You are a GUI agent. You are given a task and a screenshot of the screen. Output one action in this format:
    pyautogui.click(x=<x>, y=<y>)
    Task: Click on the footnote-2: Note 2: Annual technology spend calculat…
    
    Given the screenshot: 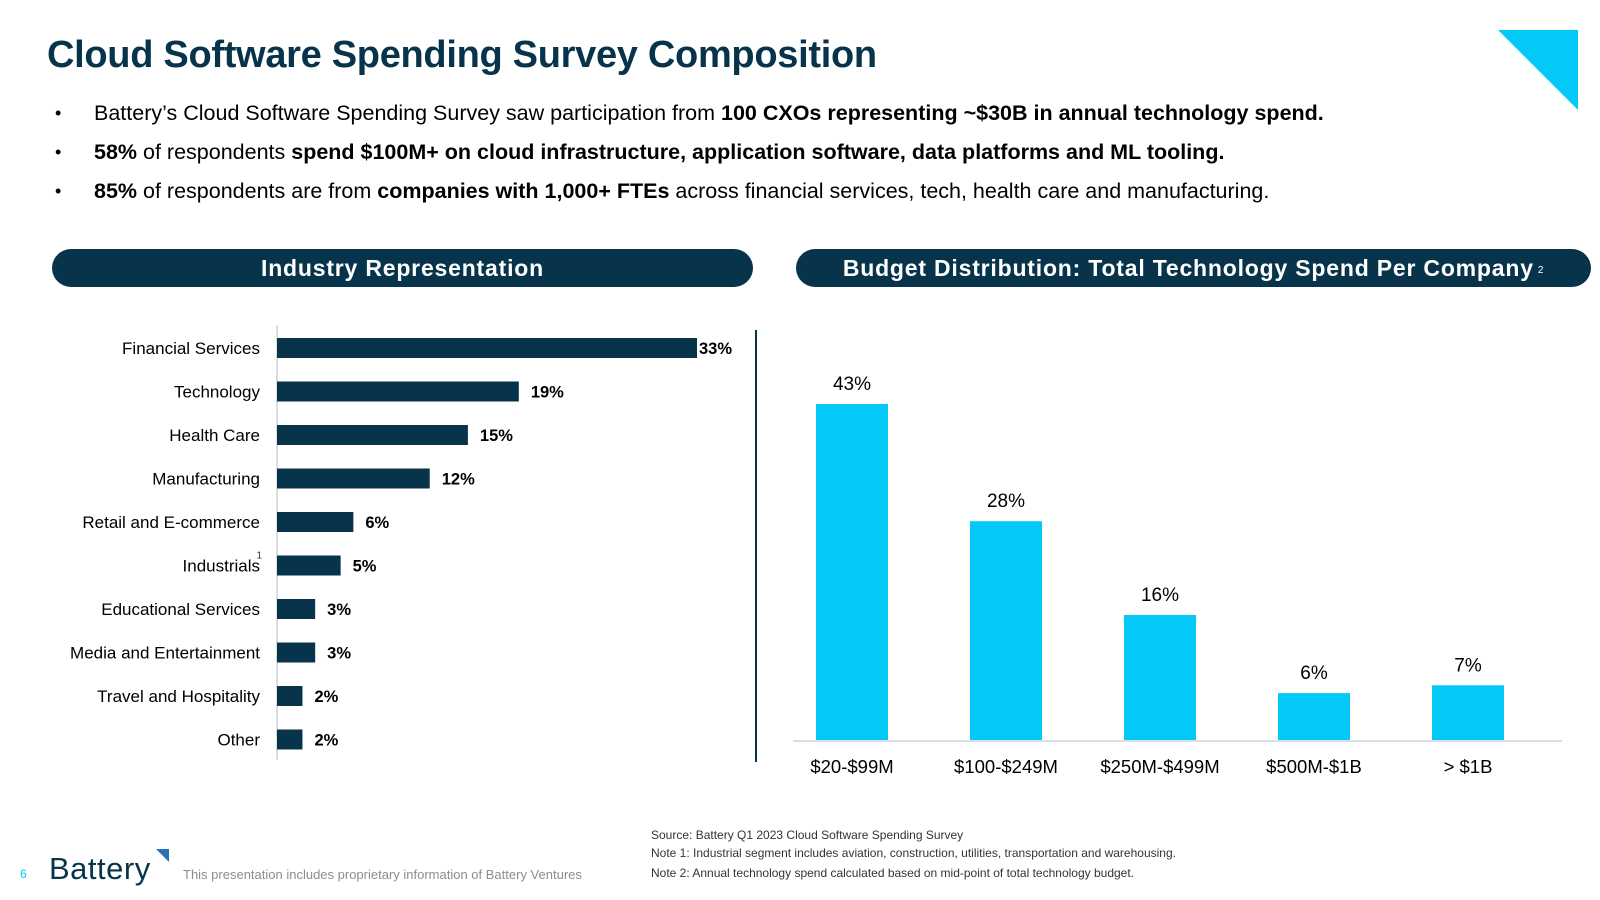 What is the action you would take?
    pyautogui.click(x=893, y=873)
    